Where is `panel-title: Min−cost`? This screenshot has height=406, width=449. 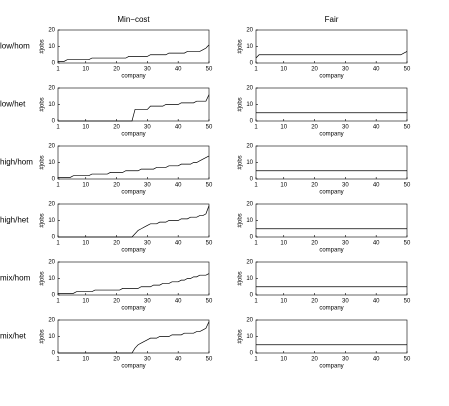
panel-title: Min−cost is located at coordinates (133, 19).